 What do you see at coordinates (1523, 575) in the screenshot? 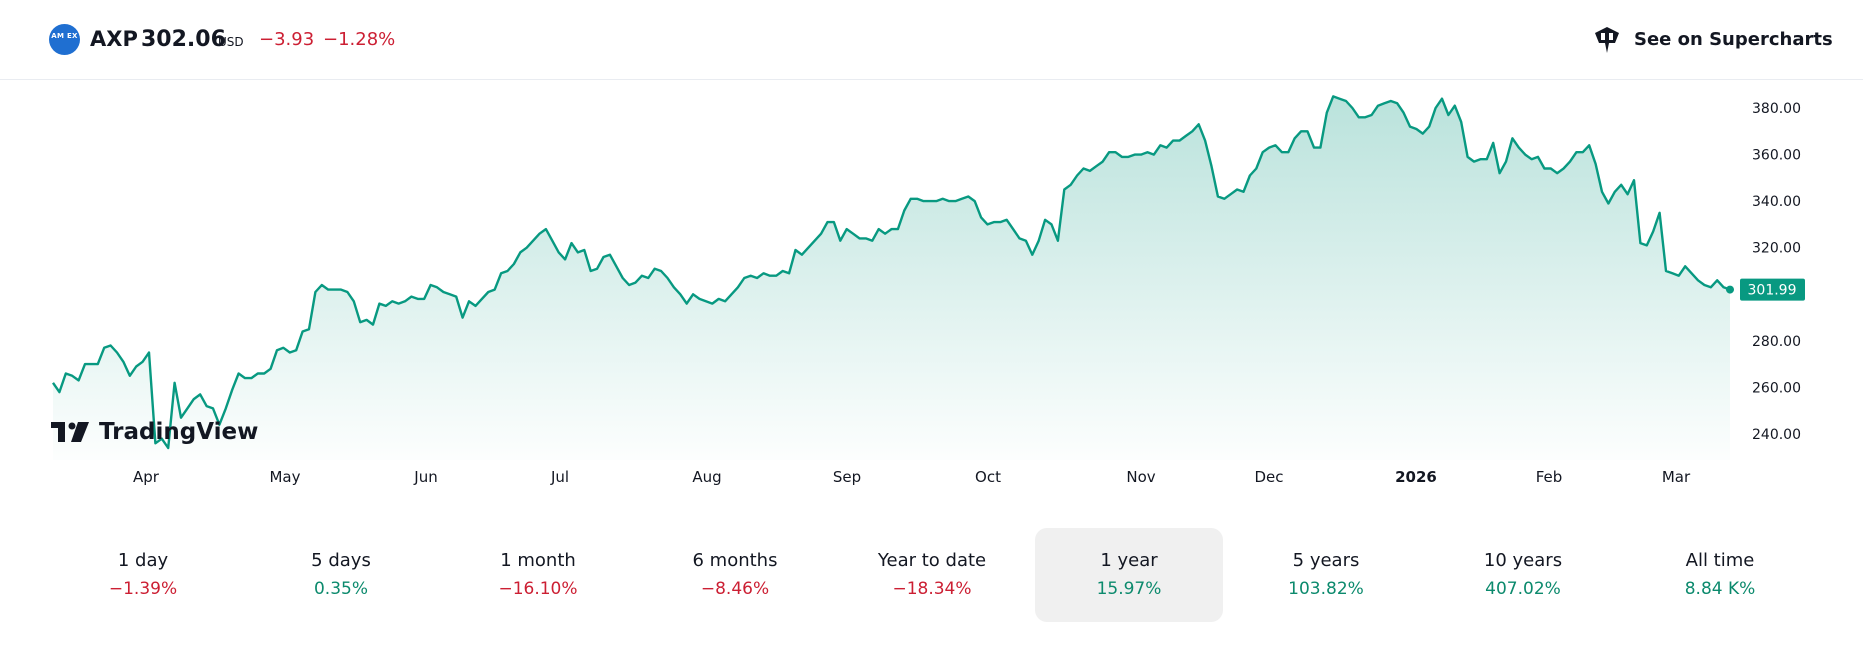
I see `period-option: 10 years 407.02%` at bounding box center [1523, 575].